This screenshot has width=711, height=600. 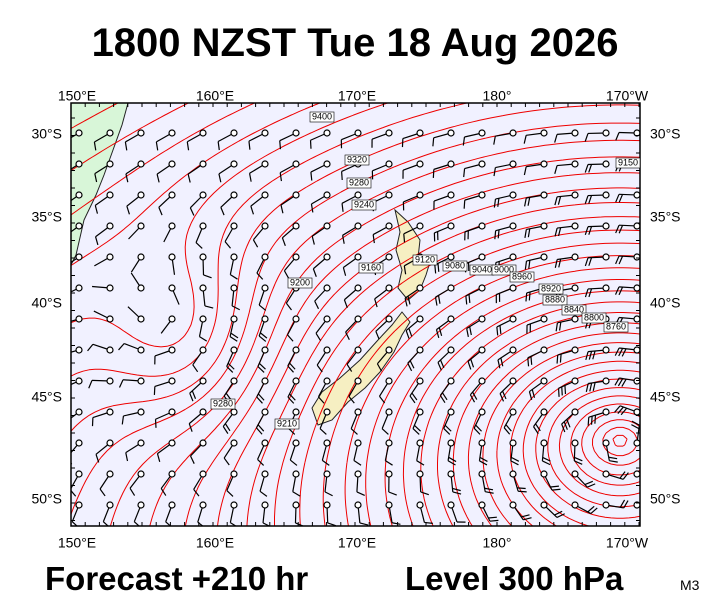 What do you see at coordinates (497, 543) in the screenshot?
I see `lon-label-bottom: 180°` at bounding box center [497, 543].